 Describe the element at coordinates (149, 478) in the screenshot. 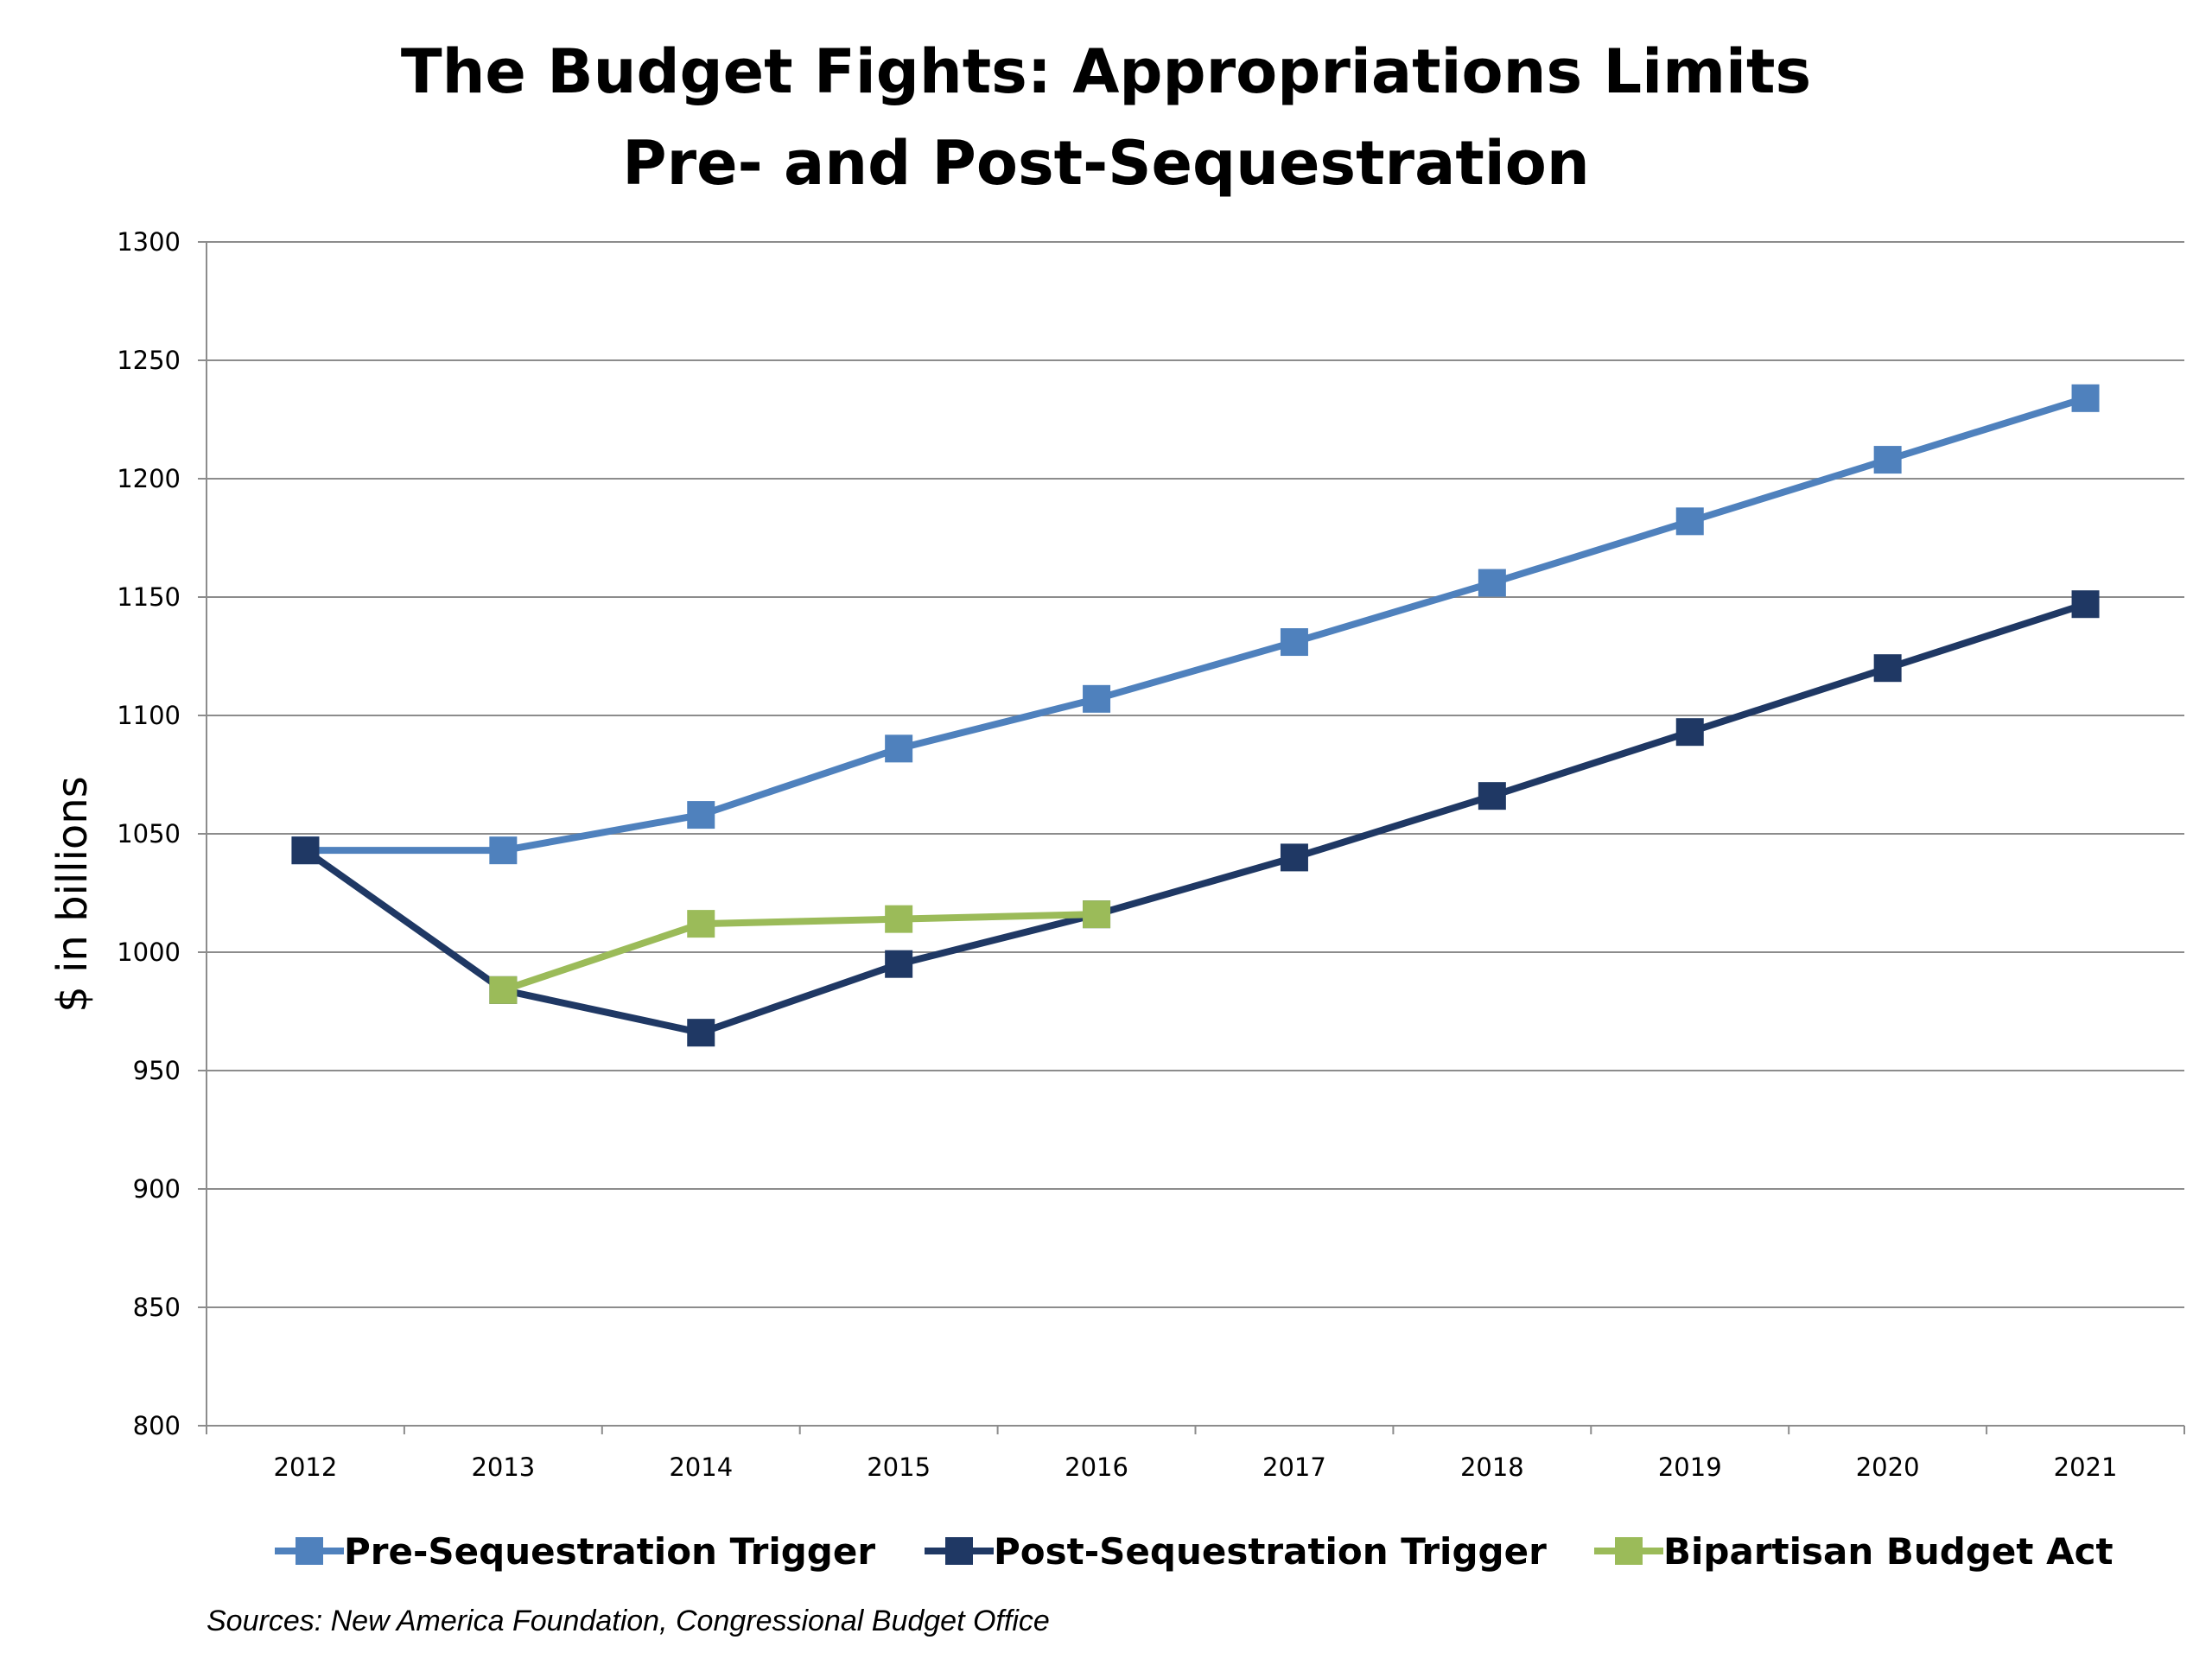

I see `y-tick-label: 1200` at that location.